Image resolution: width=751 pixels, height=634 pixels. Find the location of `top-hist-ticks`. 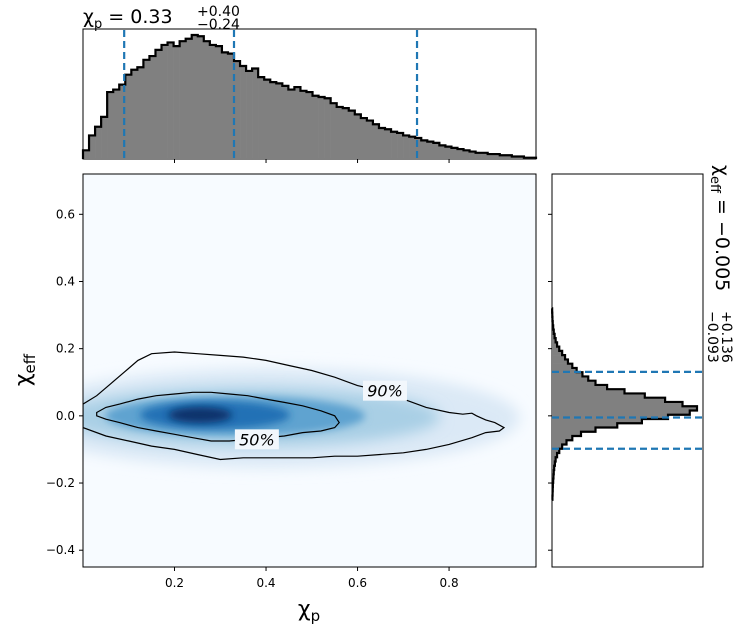

top-hist-ticks is located at coordinates (312, 161).